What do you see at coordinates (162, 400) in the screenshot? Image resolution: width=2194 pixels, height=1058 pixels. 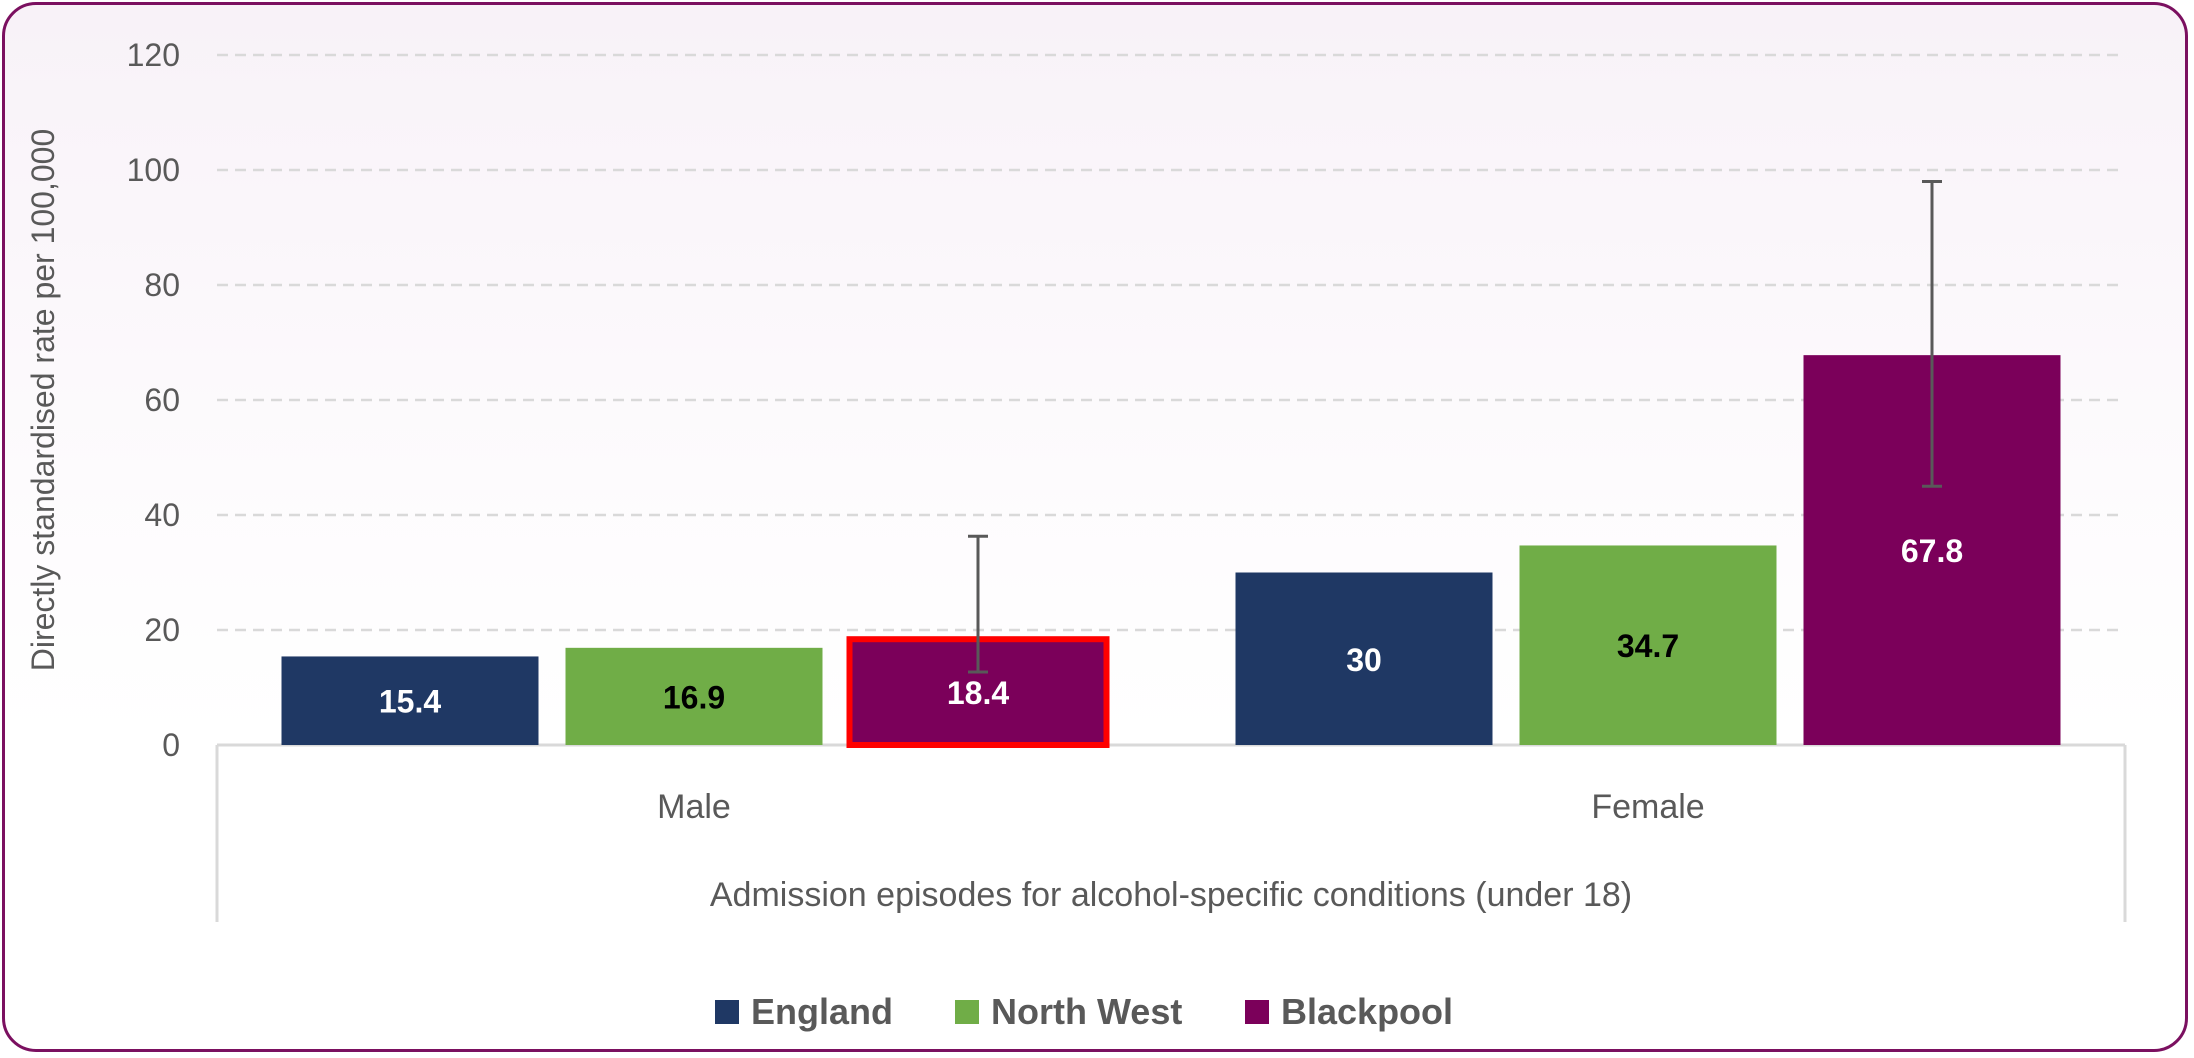 I see `y-tick-label: 60` at bounding box center [162, 400].